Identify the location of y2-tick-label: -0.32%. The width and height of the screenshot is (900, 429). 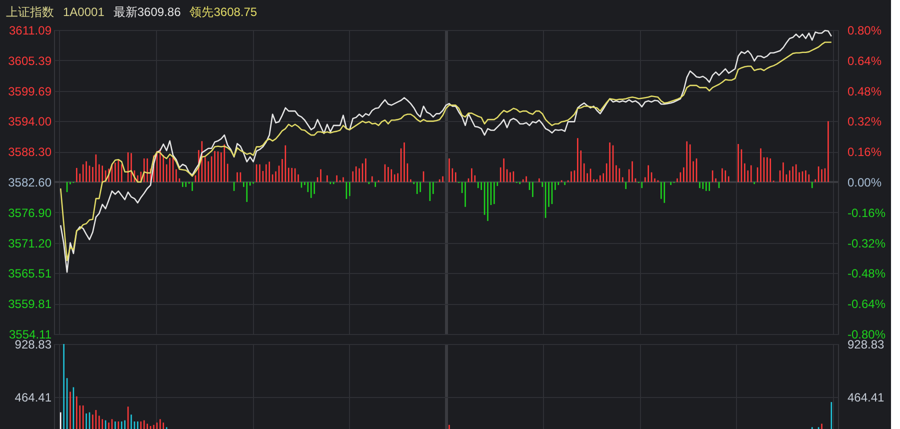
(867, 243).